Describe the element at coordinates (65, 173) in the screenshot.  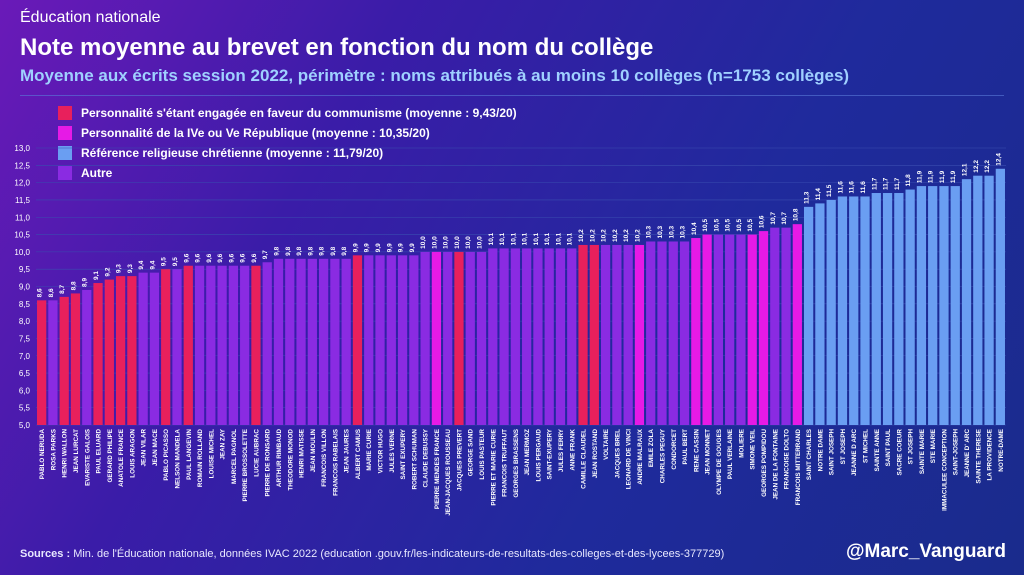
I see `legend-swatch-autre` at that location.